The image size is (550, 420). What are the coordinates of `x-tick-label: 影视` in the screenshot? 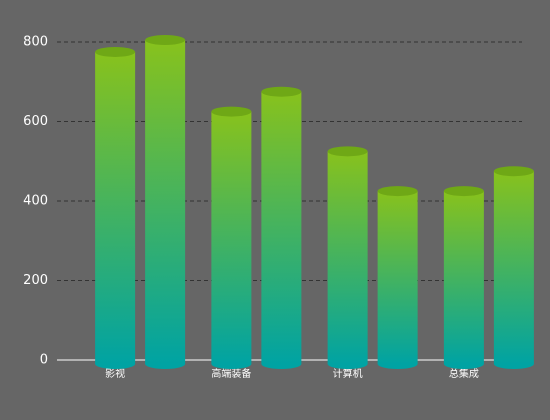 It's located at (115, 373).